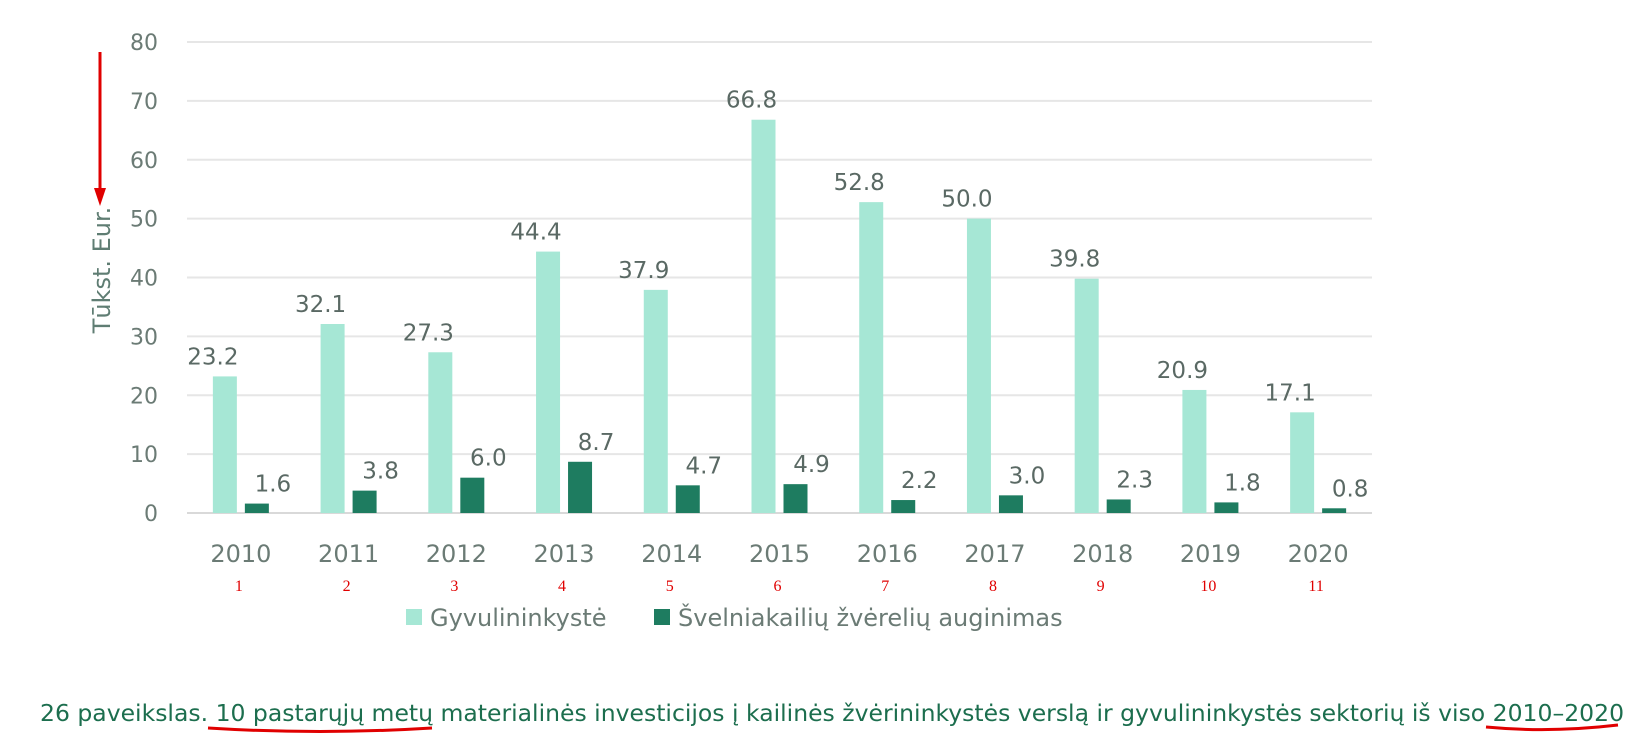 The height and width of the screenshot is (744, 1634). I want to click on y-tick-label: 20, so click(144, 396).